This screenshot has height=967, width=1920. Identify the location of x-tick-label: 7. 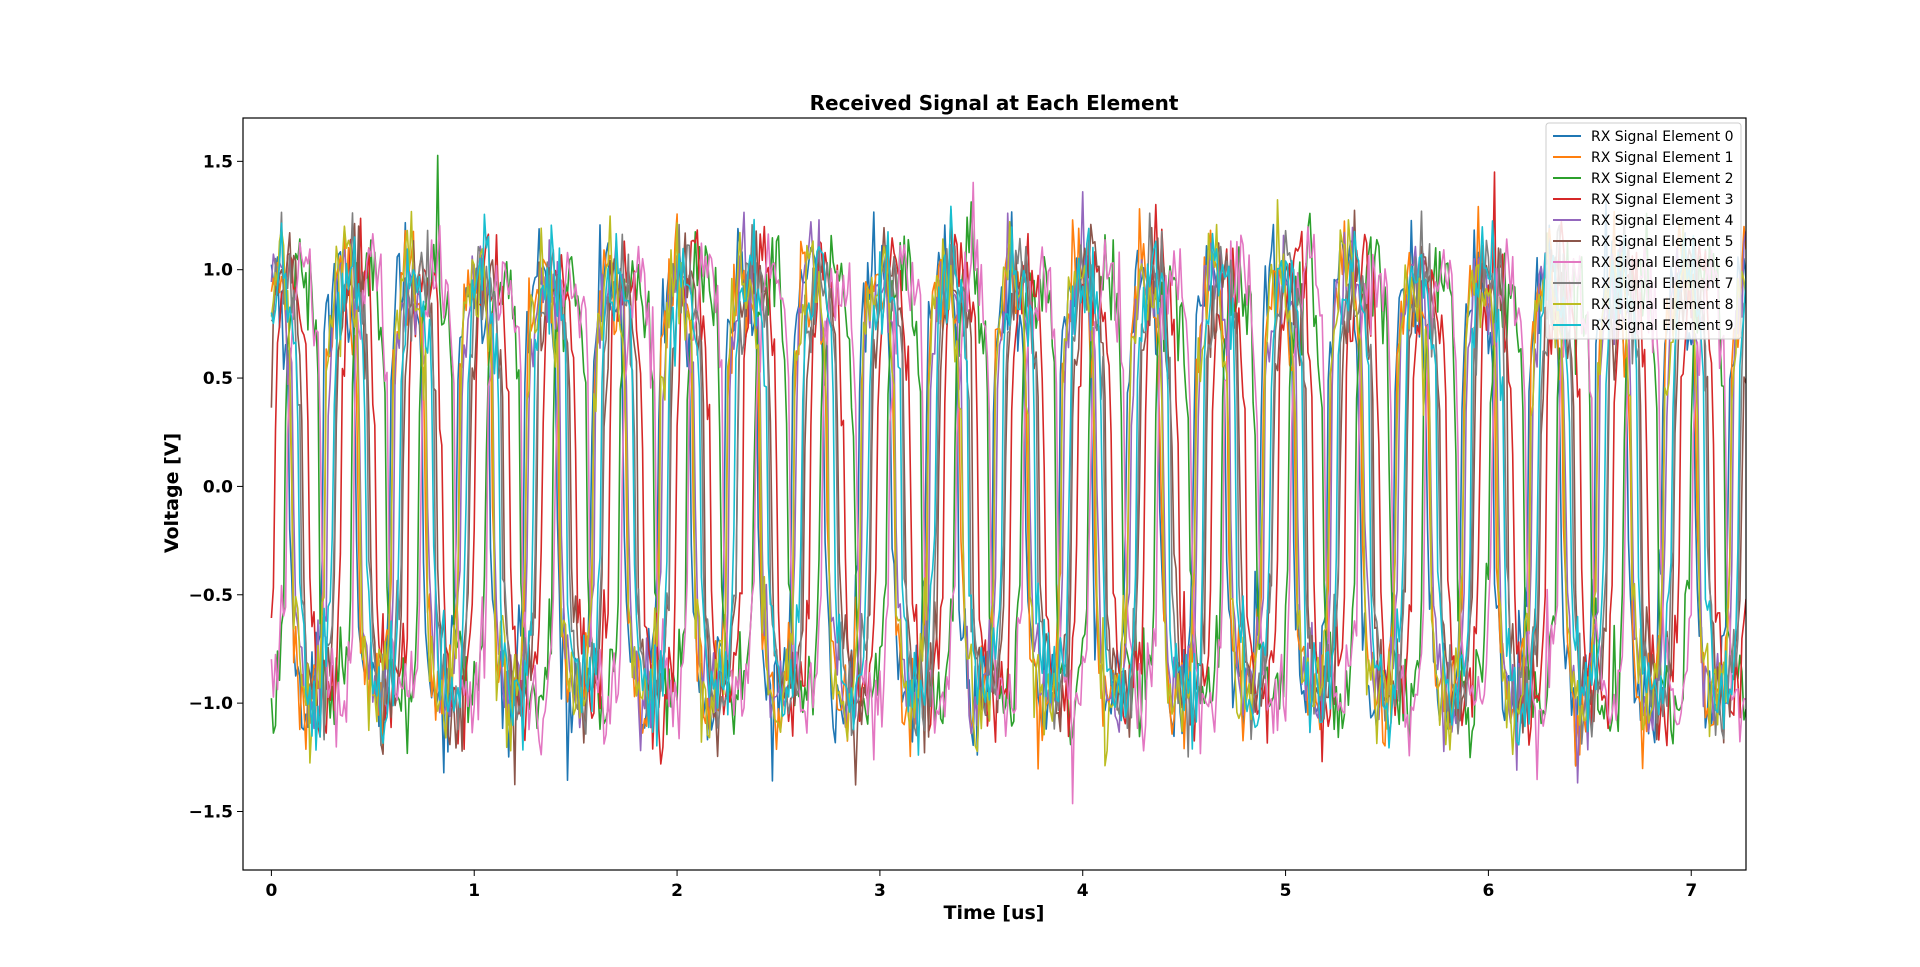
(1691, 891).